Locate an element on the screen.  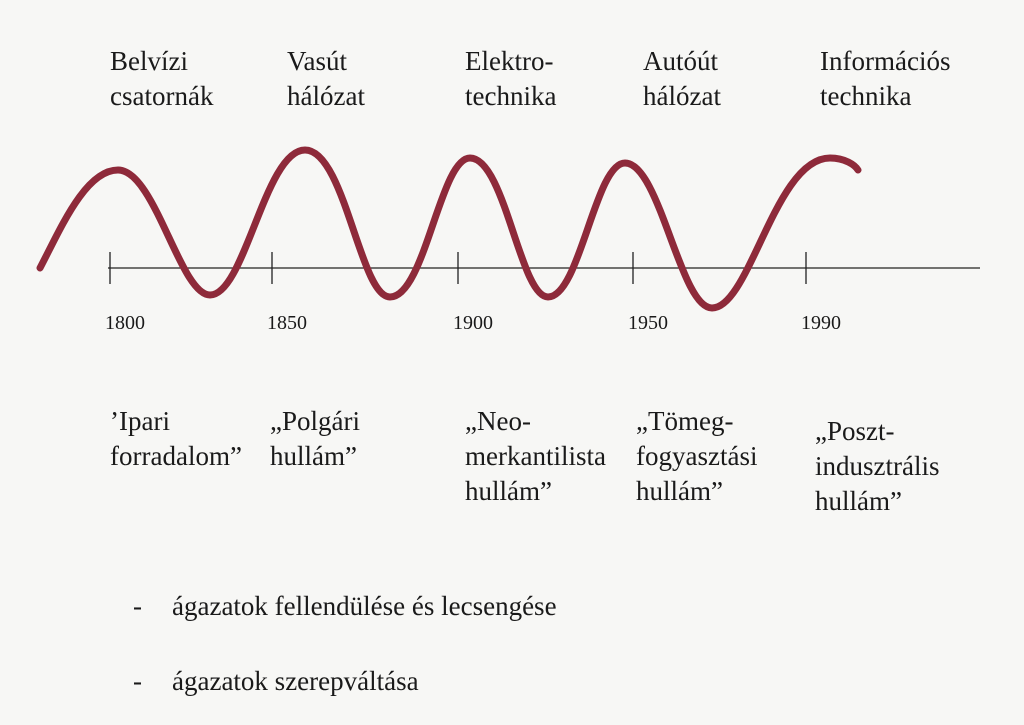
wave-label: „Poszt- is located at coordinates (854, 431).